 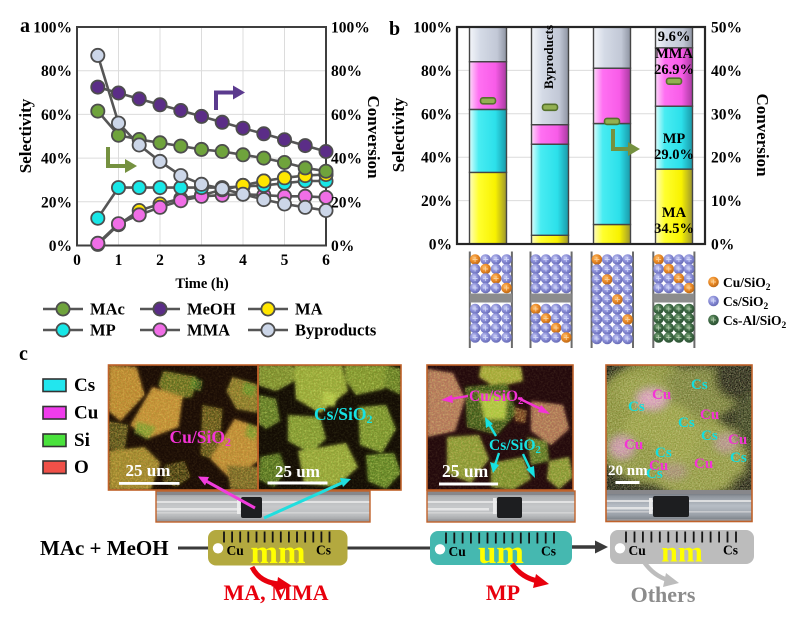 I want to click on svg-text: nm, so click(x=682, y=552).